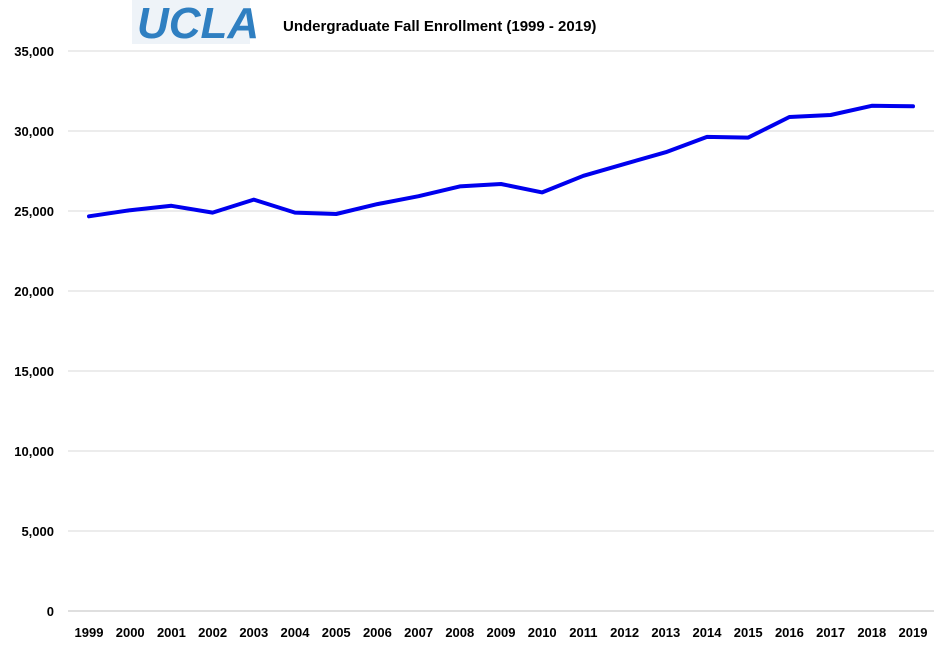 Image resolution: width=949 pixels, height=650 pixels. Describe the element at coordinates (89, 632) in the screenshot. I see `x-tick-label: 1999` at that location.